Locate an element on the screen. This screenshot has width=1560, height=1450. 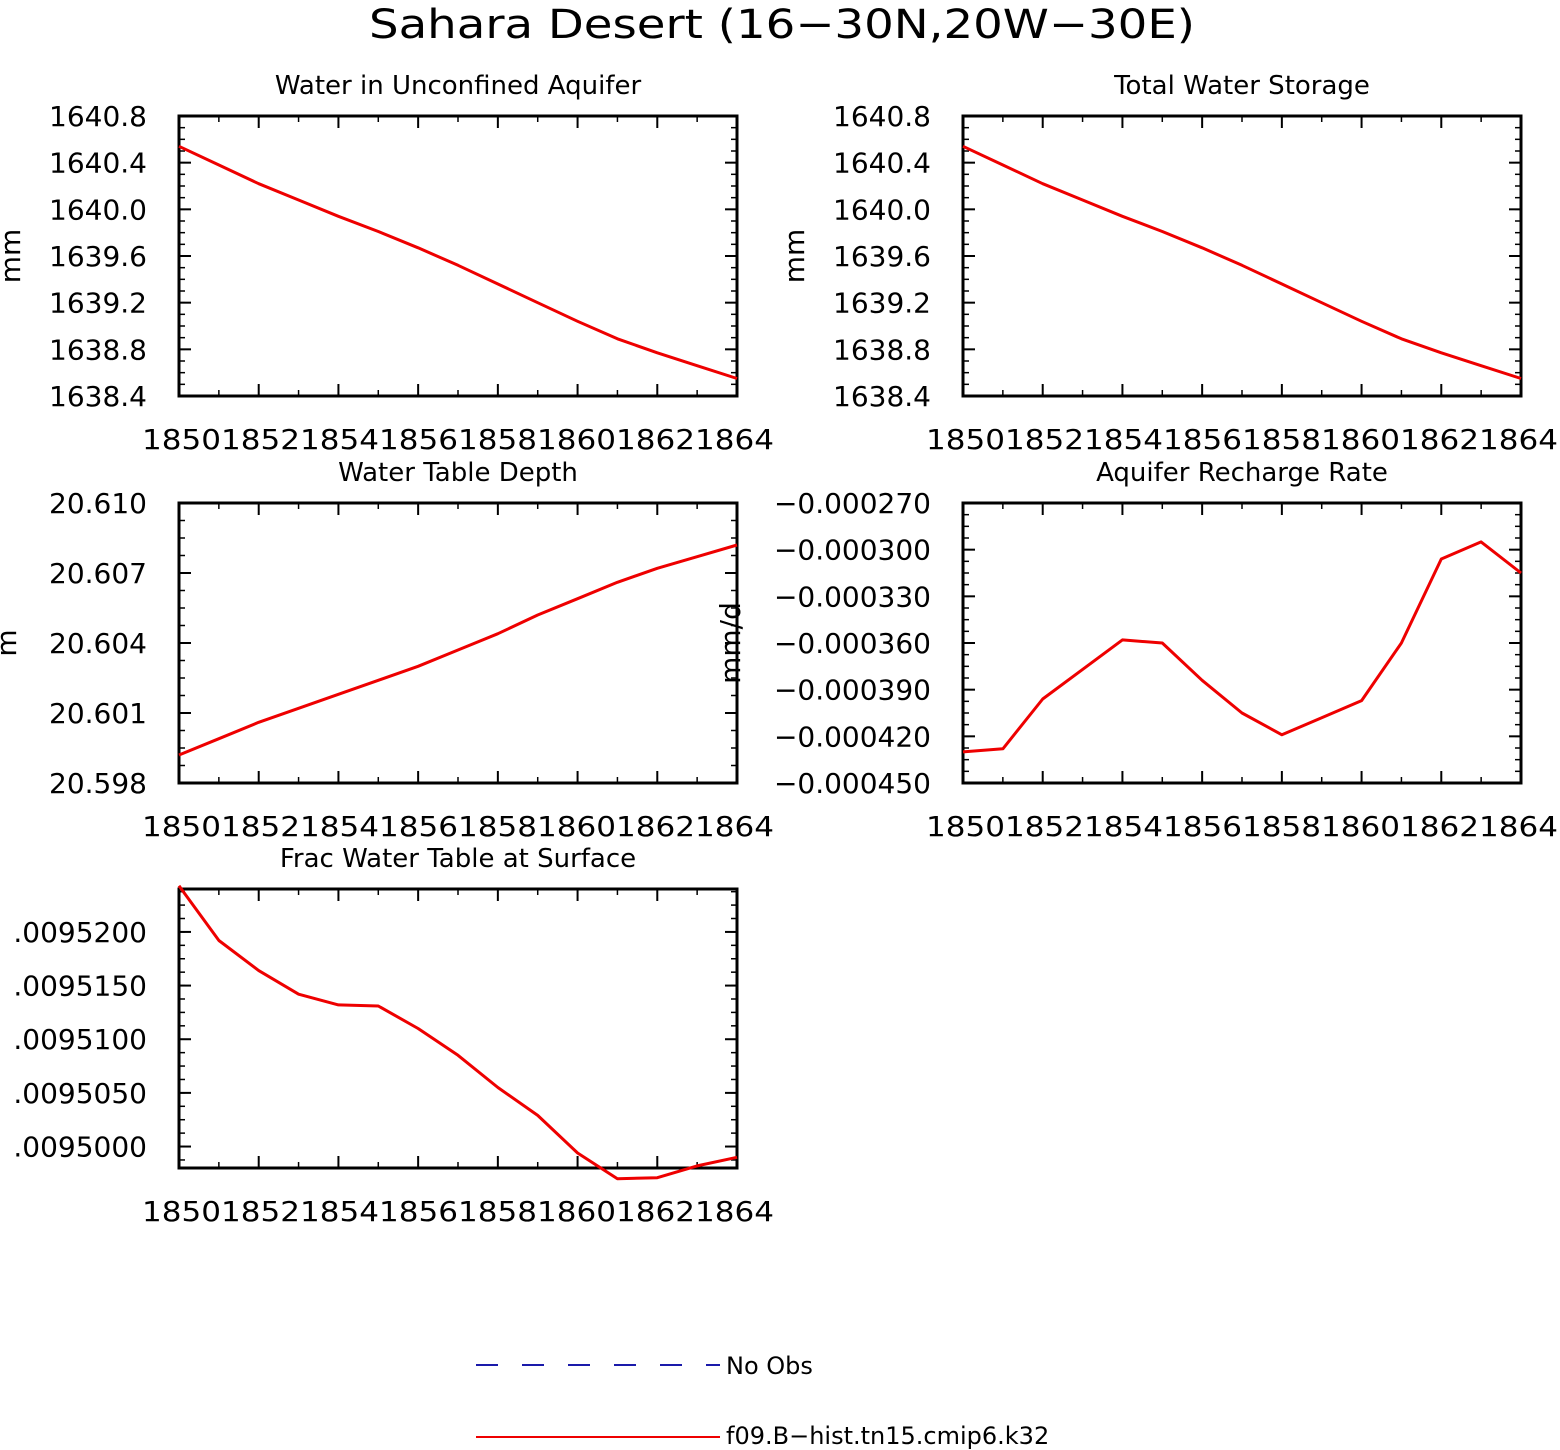
legend-label-model: f09.B−hist.tn15.cmip6.k32 is located at coordinates (887, 1436).